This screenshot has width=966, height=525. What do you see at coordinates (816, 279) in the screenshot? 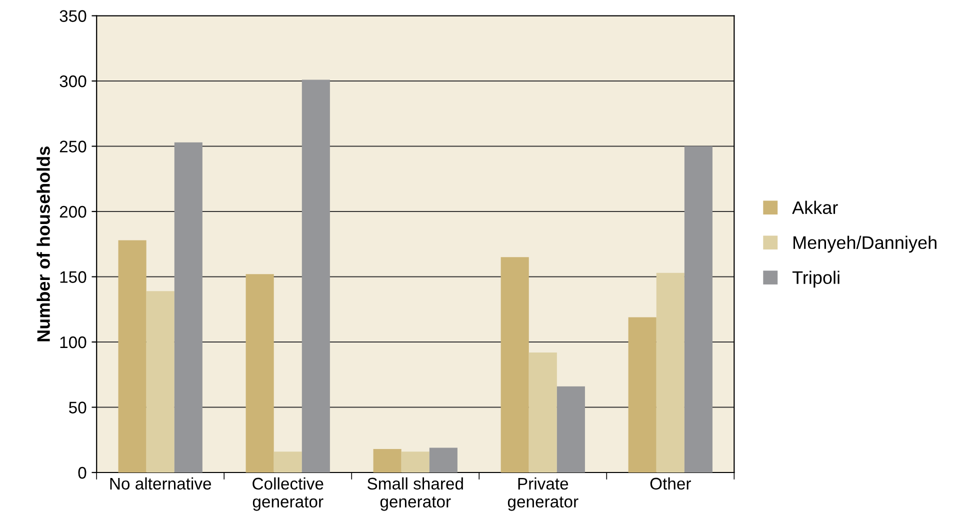
I see `legend-label: Tripoli` at bounding box center [816, 279].